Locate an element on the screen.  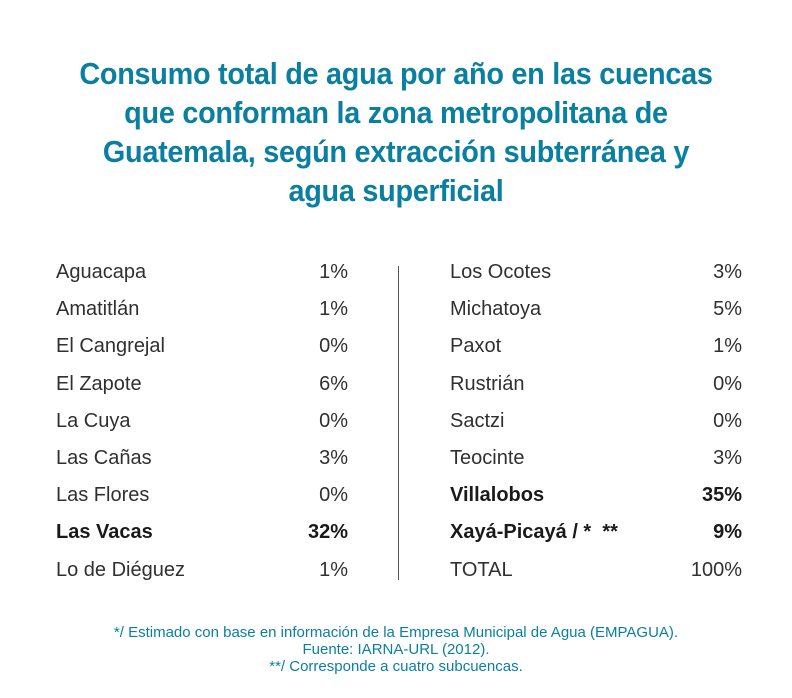
basin-name: El Cangrejal is located at coordinates (110, 346).